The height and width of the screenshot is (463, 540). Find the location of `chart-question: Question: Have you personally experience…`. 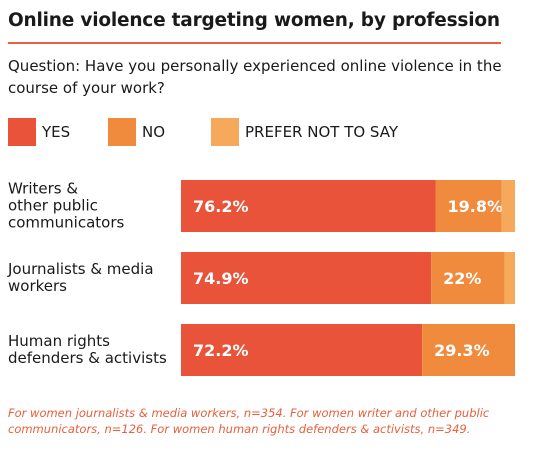

chart-question: Question: Have you personally experience… is located at coordinates (255, 77).